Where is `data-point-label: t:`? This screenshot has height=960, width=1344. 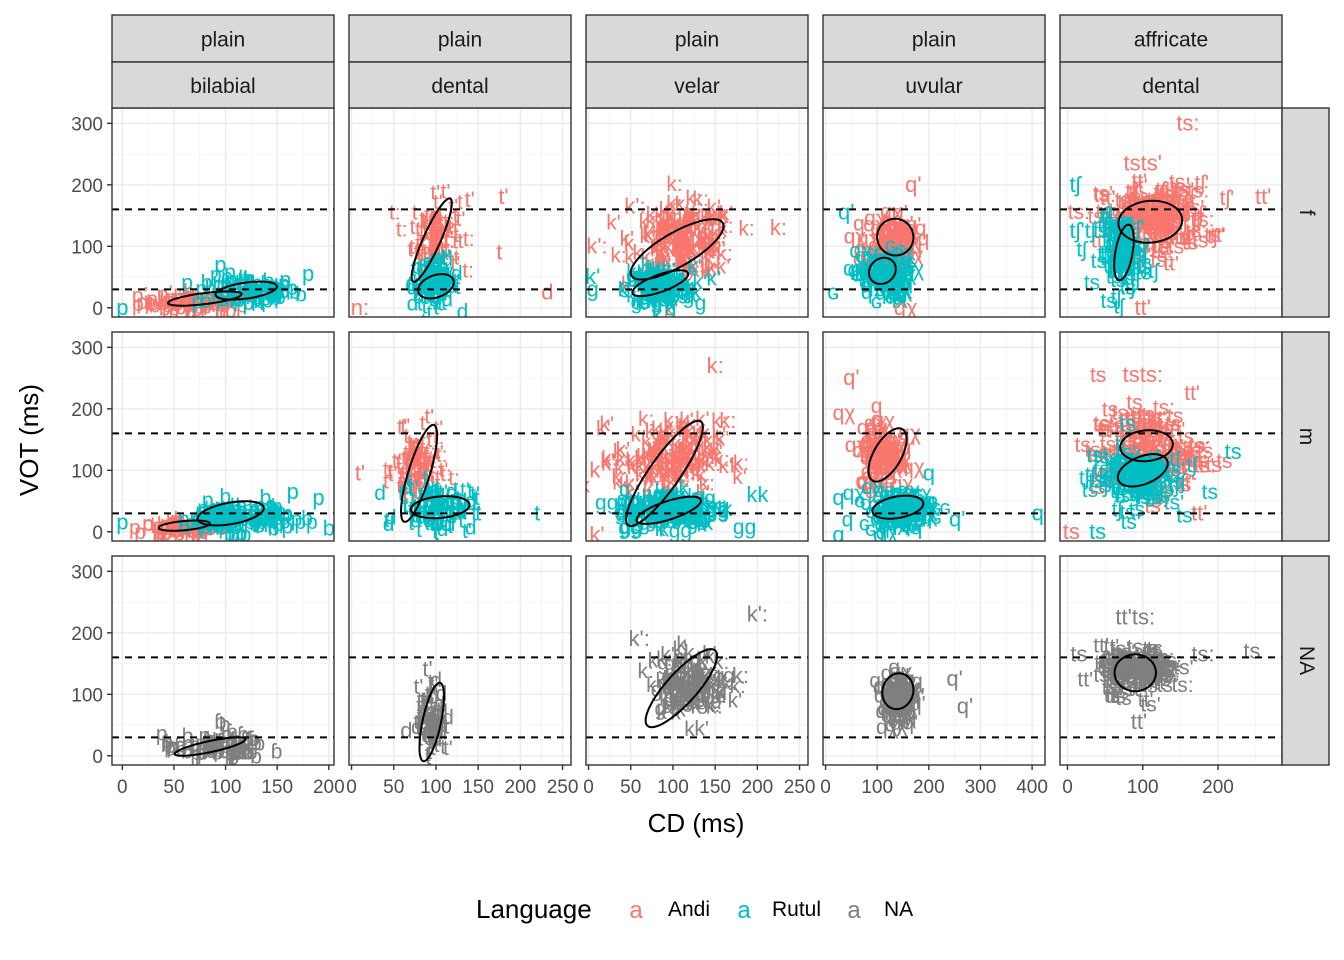 data-point-label: t: is located at coordinates (418, 457).